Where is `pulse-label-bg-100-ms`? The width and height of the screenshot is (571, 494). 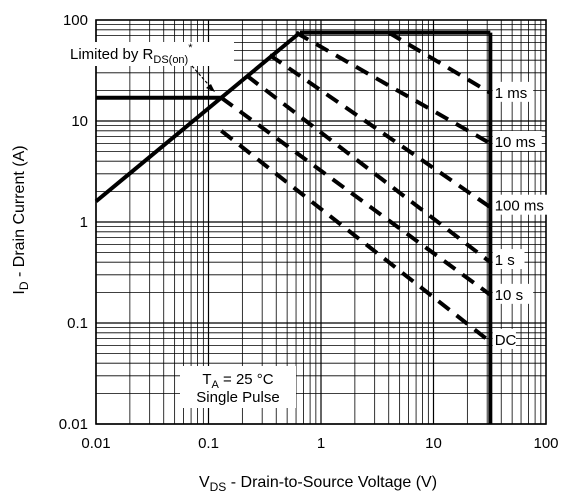 pulse-label-bg-100-ms is located at coordinates (521, 204).